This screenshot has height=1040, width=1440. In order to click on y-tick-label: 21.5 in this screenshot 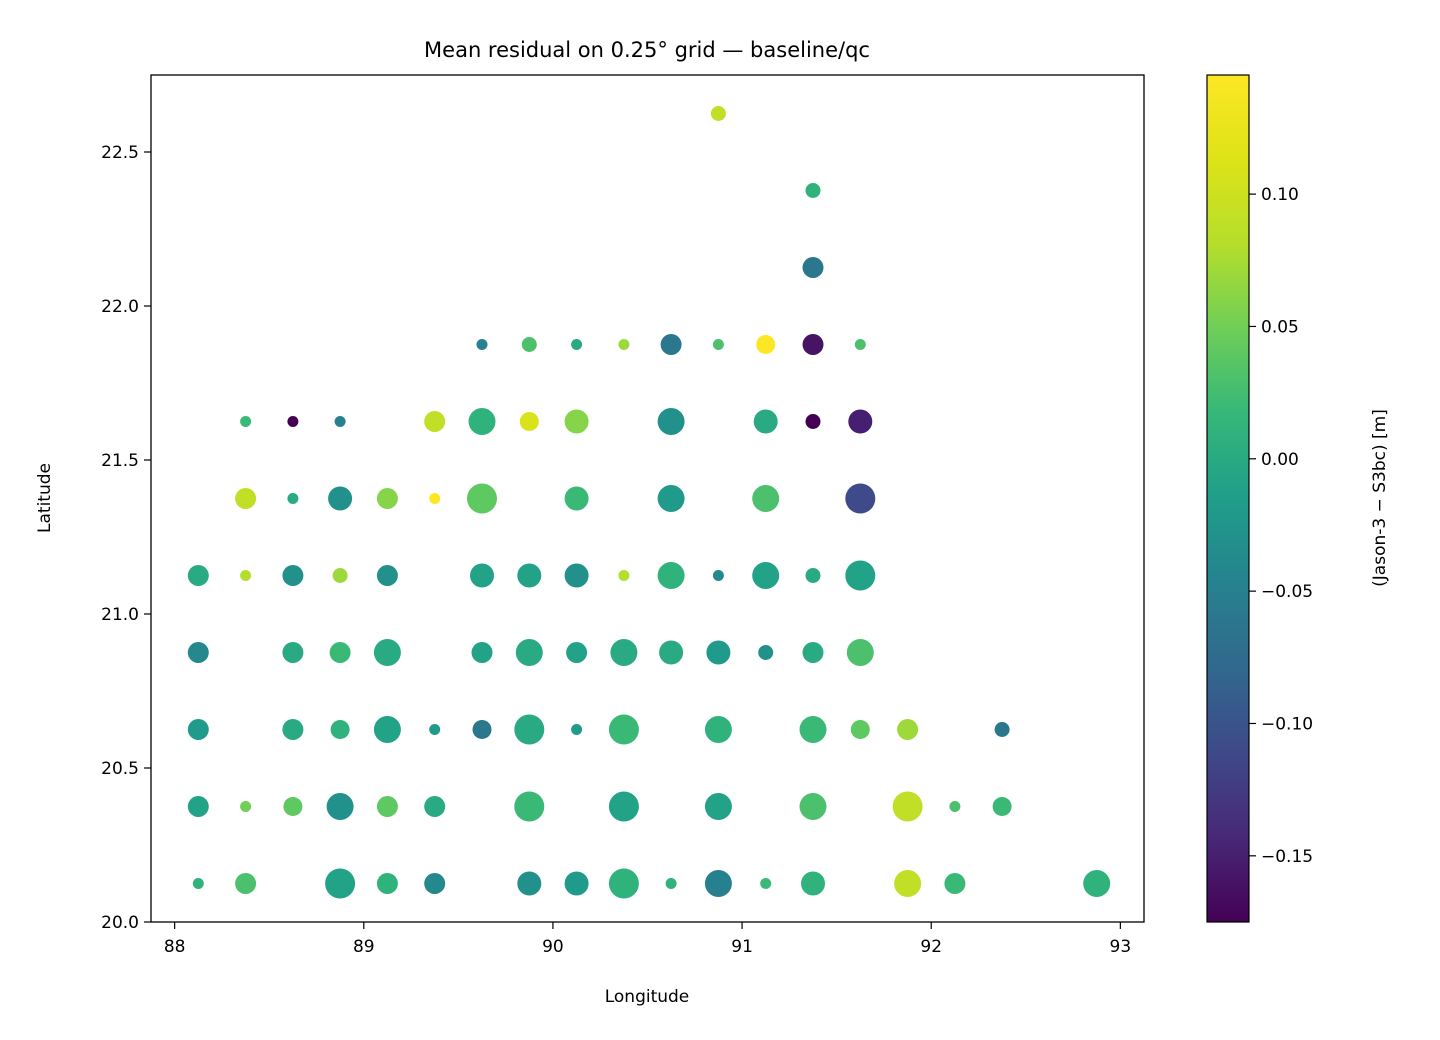, I will do `click(120, 461)`.